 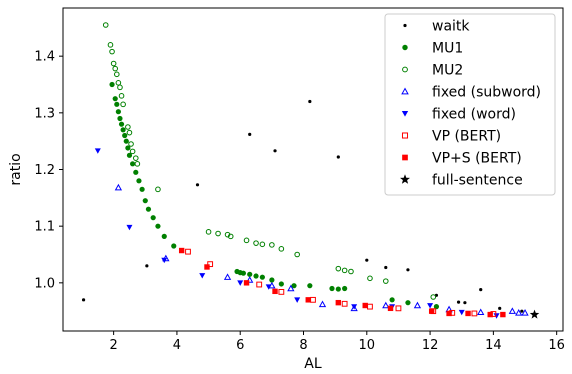 I want to click on y-tick-label: 1.4, so click(x=44, y=57).